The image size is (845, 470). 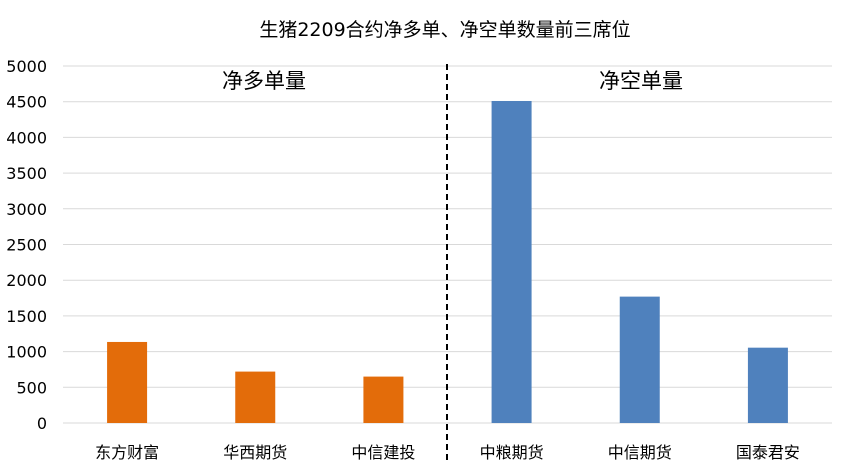 What do you see at coordinates (641, 81) in the screenshot?
I see `group-label-net-short: 净空单量` at bounding box center [641, 81].